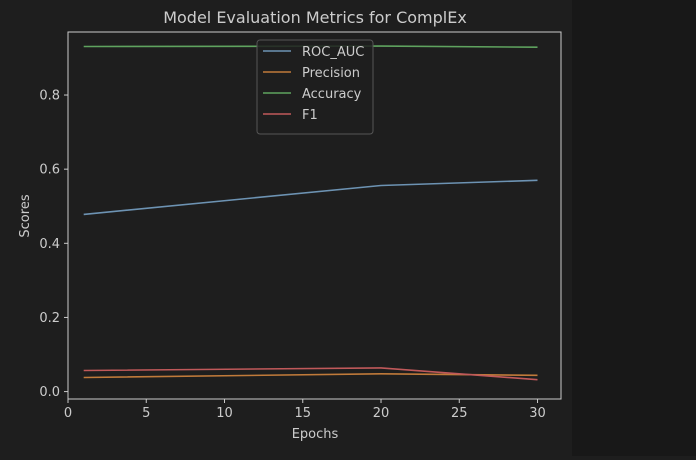 The image size is (696, 460). Describe the element at coordinates (381, 413) in the screenshot. I see `x-tick-label: 20` at that location.